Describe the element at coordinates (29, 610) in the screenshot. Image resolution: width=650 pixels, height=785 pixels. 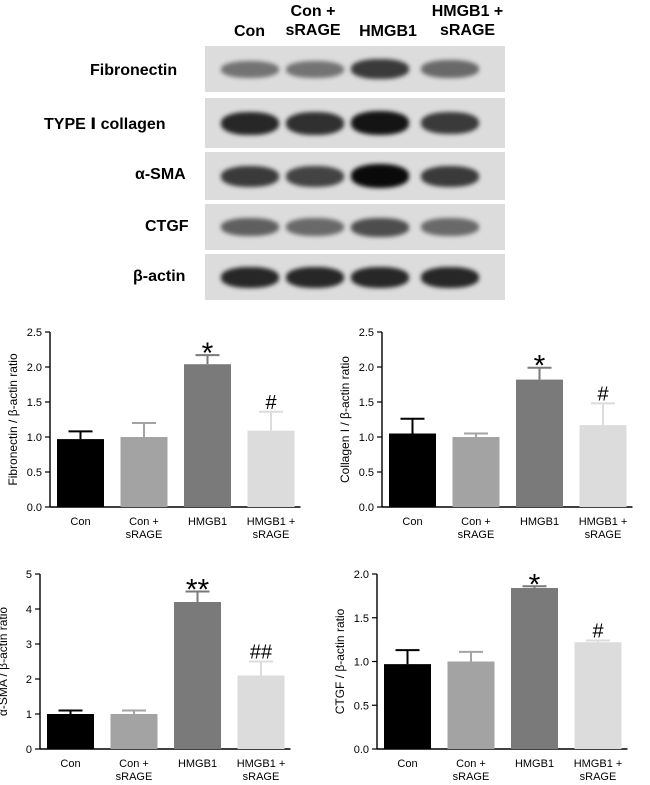
I see `y-tick-label: 4` at that location.